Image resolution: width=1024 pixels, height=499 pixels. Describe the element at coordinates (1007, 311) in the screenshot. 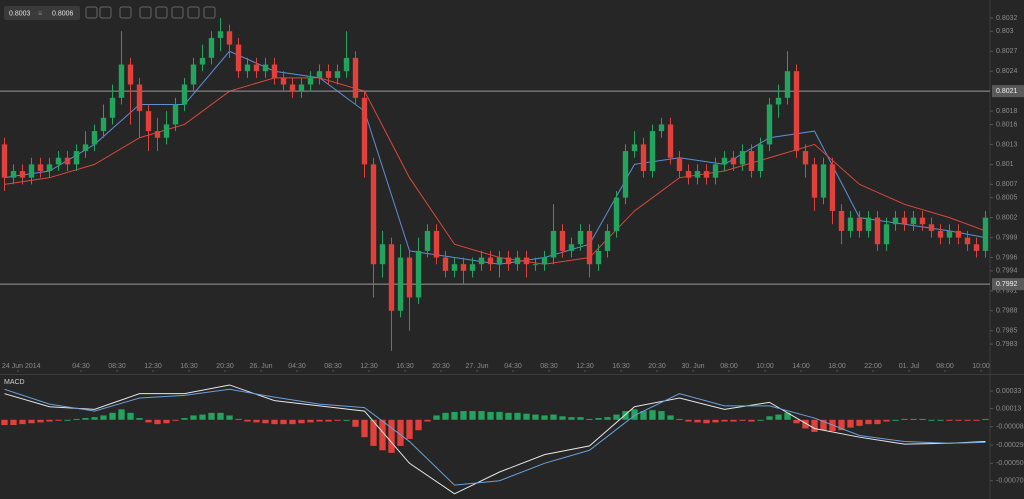

I see `y-tick-label: 0.7988` at that location.